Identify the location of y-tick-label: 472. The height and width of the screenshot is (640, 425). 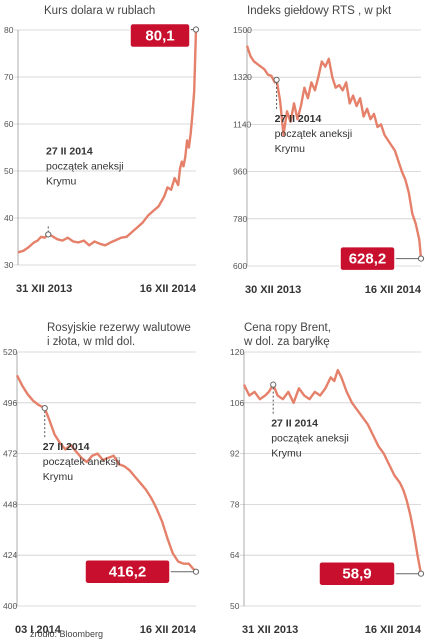
(10, 454).